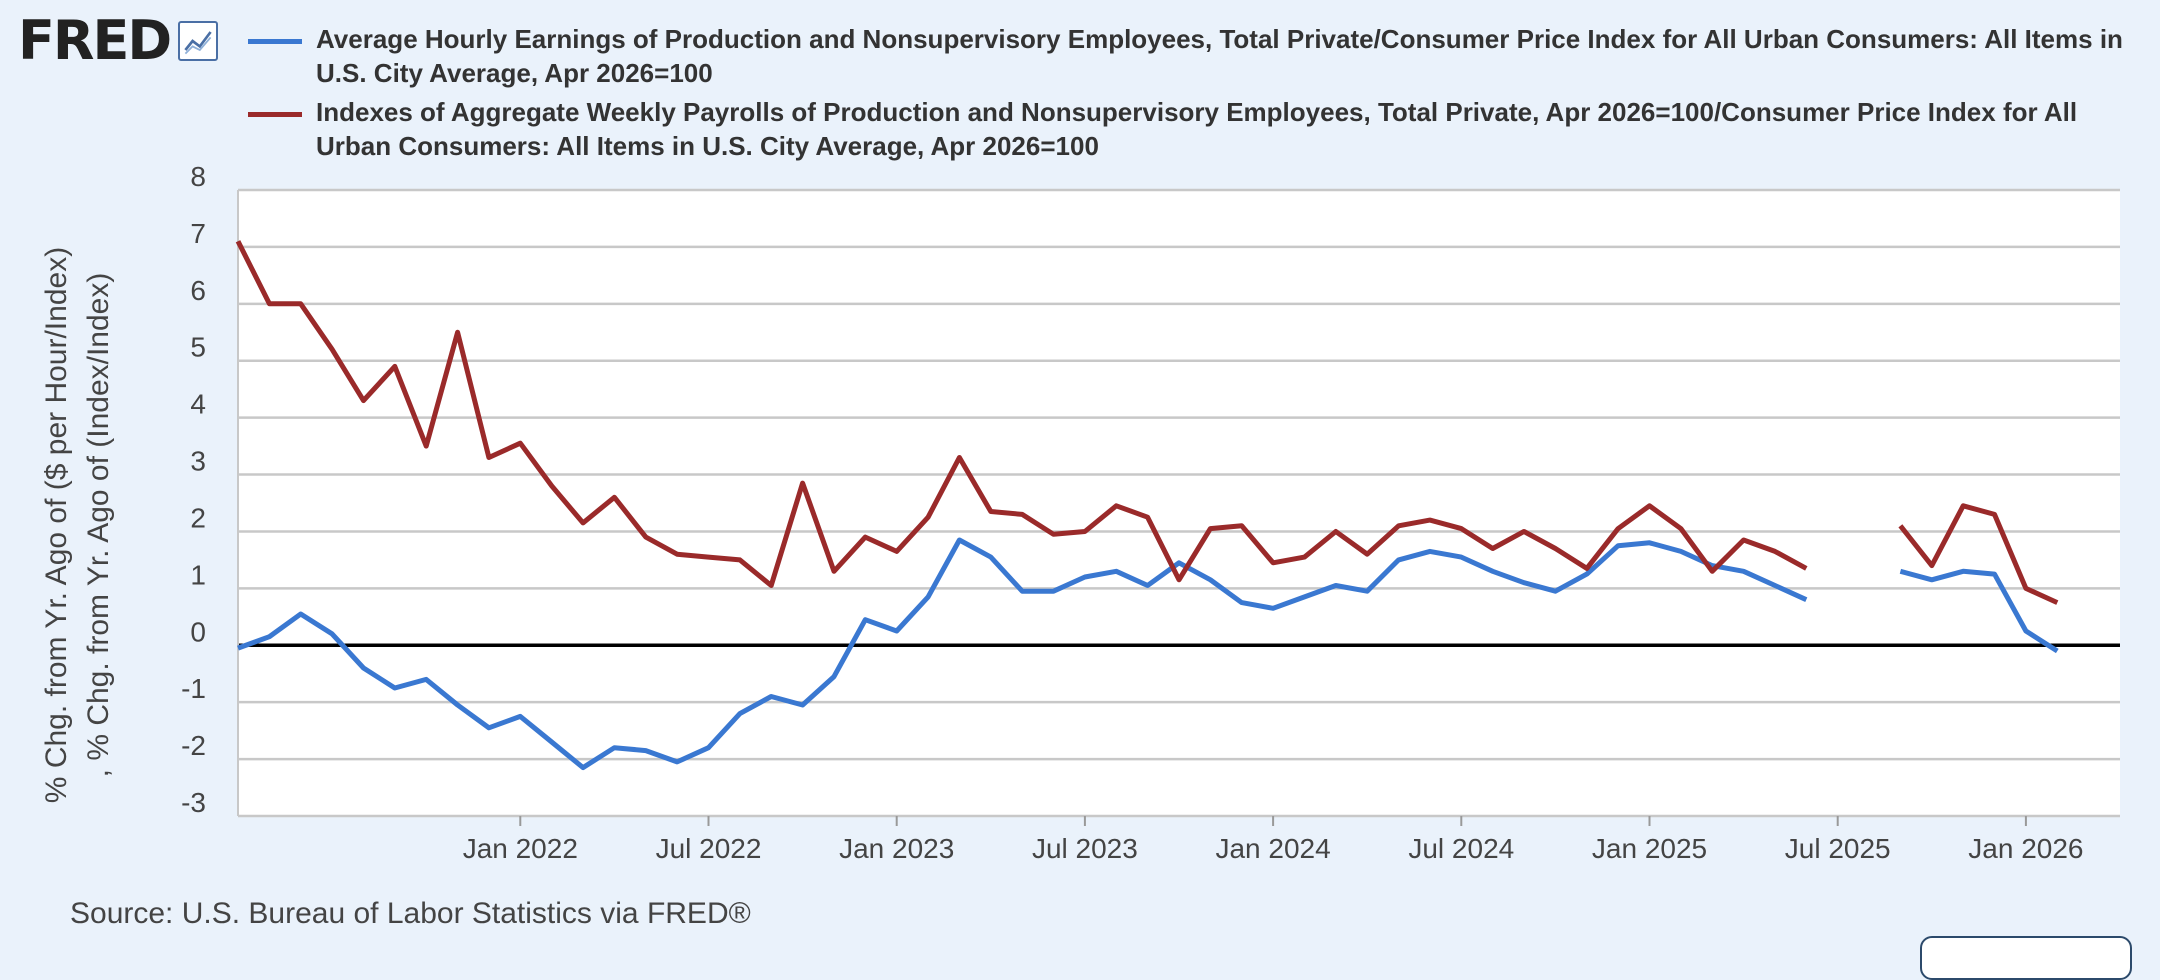 The height and width of the screenshot is (980, 2160). I want to click on y-tick-label: 2, so click(198, 517).